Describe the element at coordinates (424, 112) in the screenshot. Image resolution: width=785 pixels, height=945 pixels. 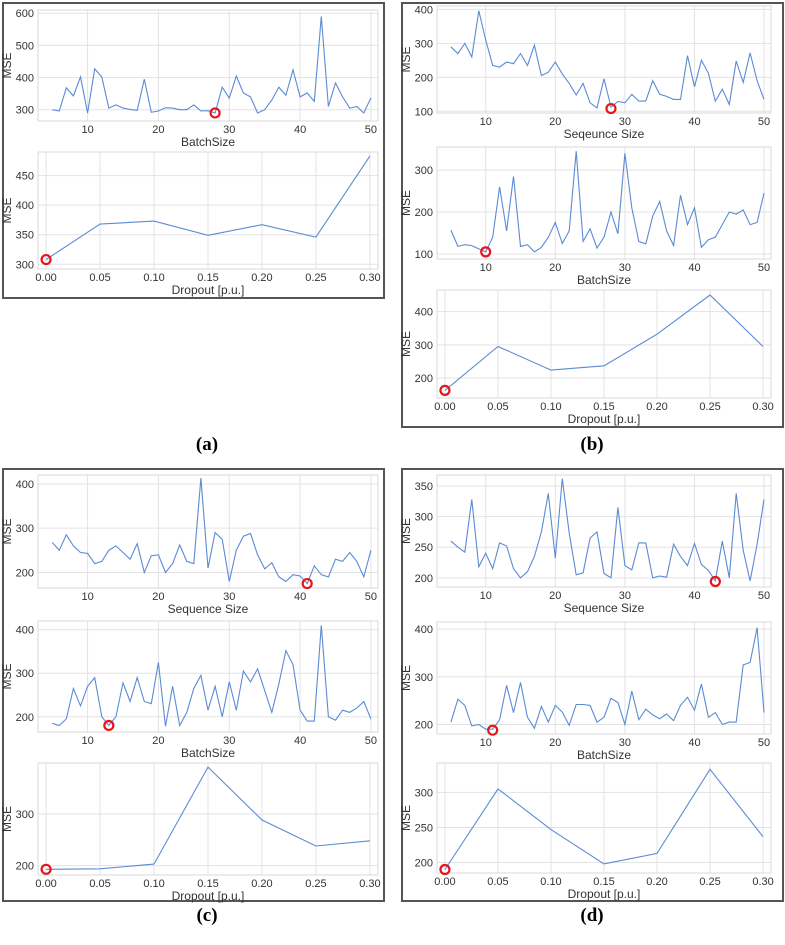
I see `y-tick-label: 100` at that location.